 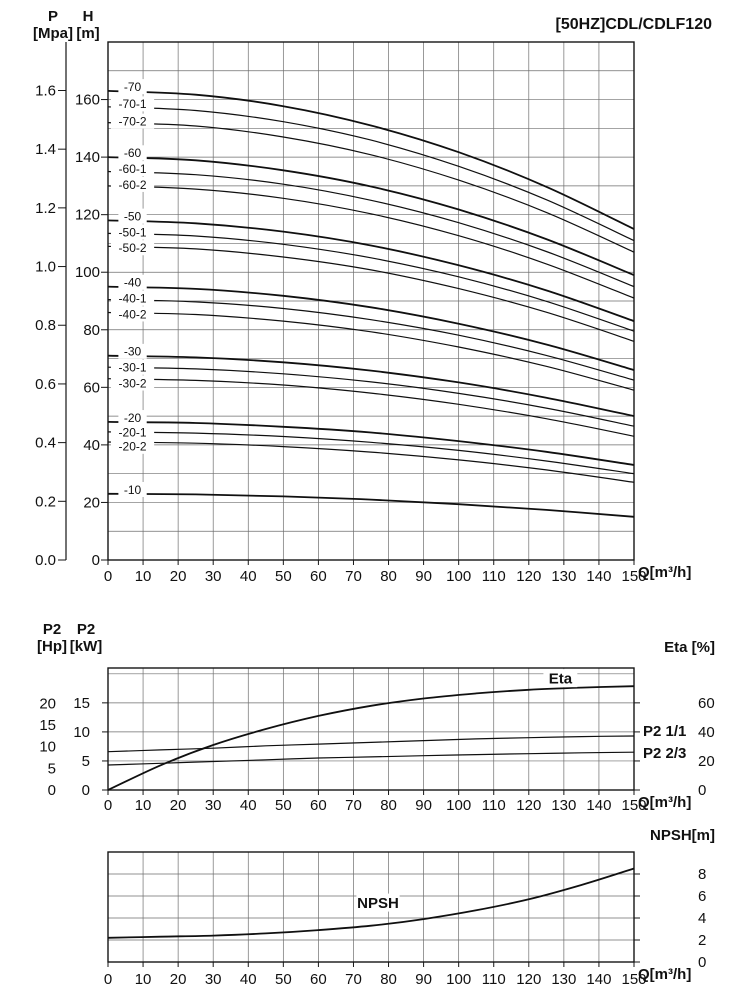 What do you see at coordinates (283, 576) in the screenshot?
I see `x-tick-label: 50` at bounding box center [283, 576].